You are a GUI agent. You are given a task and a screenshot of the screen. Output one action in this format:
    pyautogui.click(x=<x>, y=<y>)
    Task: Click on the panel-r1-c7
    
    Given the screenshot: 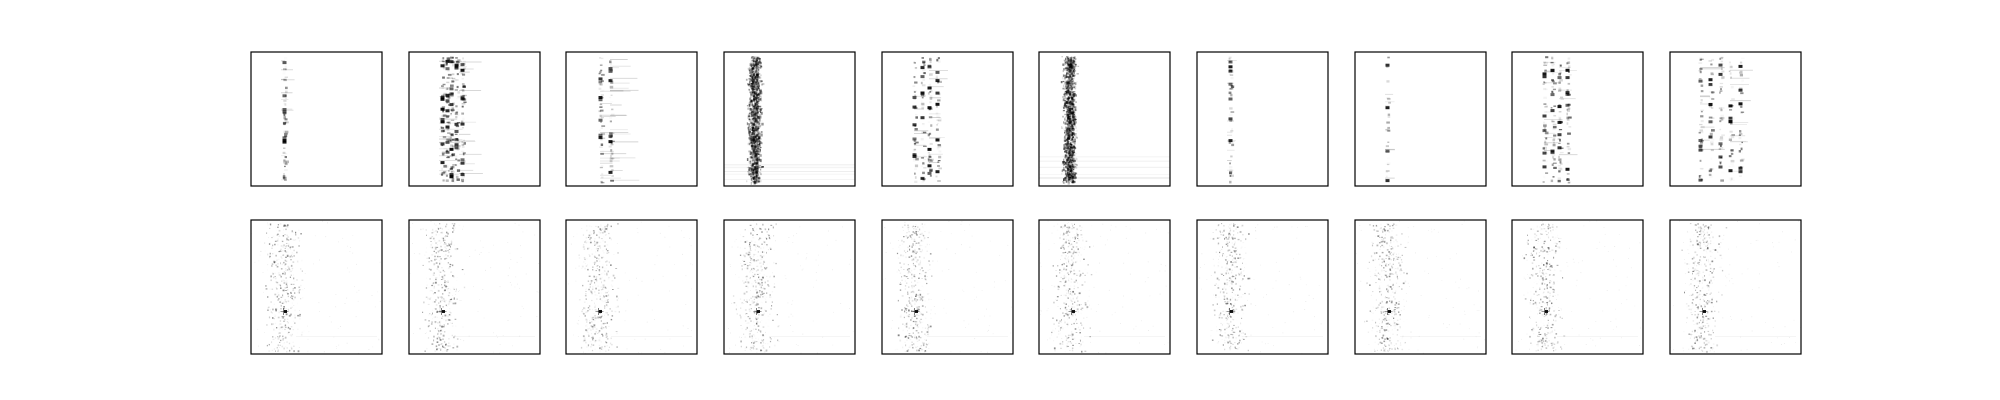 What is the action you would take?
    pyautogui.click(x=1262, y=119)
    